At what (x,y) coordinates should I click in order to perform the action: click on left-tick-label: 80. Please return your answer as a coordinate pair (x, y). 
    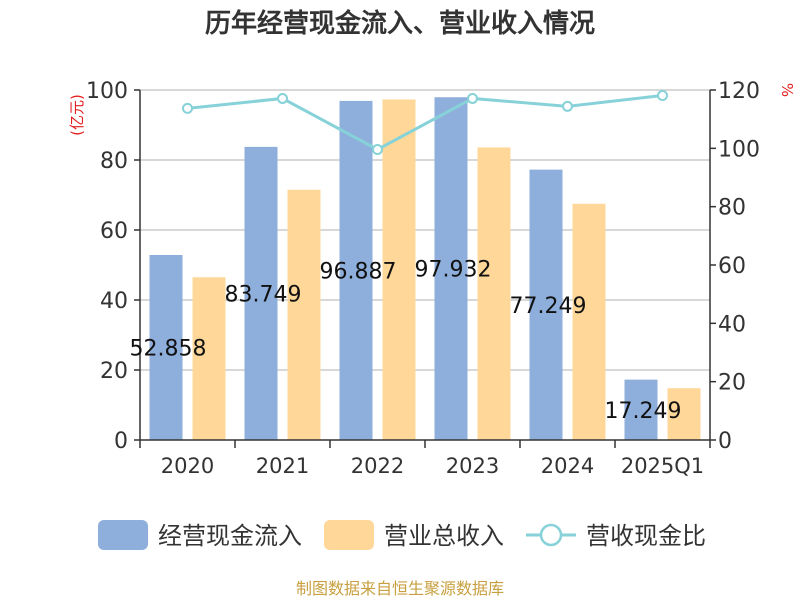
    Looking at the image, I should click on (114, 161).